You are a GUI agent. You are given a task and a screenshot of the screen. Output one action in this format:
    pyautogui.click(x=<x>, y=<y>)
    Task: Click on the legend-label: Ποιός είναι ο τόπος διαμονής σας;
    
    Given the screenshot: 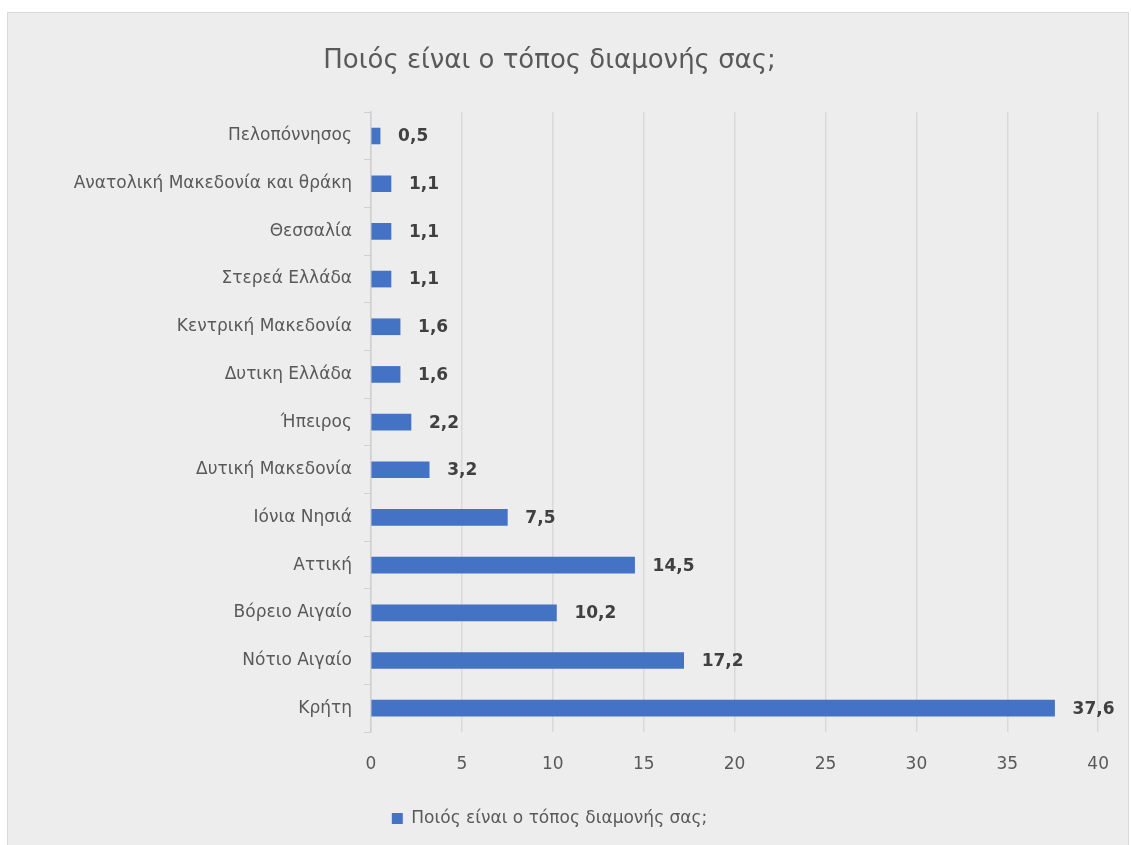 What is the action you would take?
    pyautogui.click(x=559, y=816)
    